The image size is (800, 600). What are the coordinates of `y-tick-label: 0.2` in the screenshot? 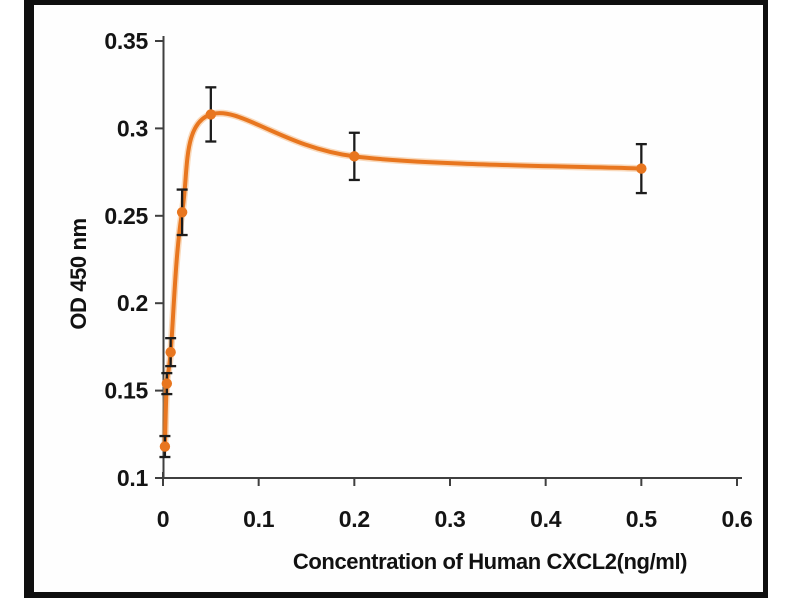 It's located at (132, 303).